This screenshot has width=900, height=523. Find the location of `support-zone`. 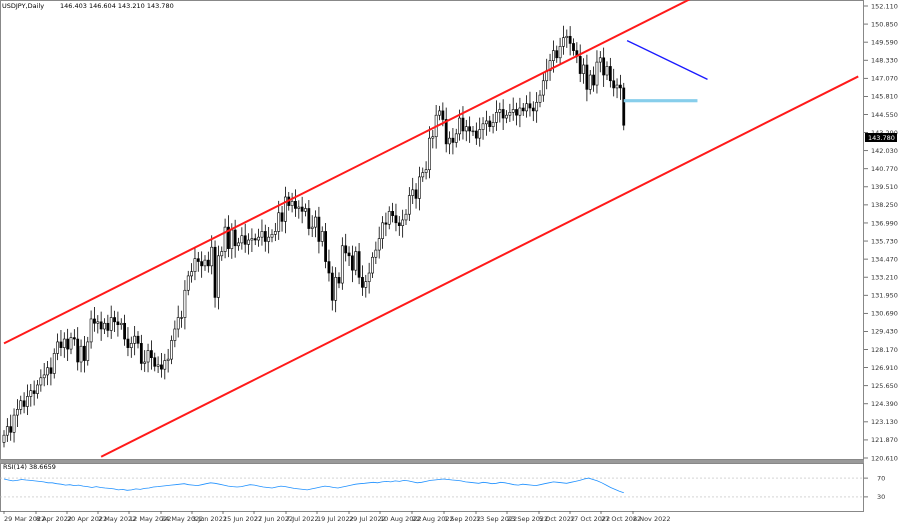

support-zone is located at coordinates (660, 101).